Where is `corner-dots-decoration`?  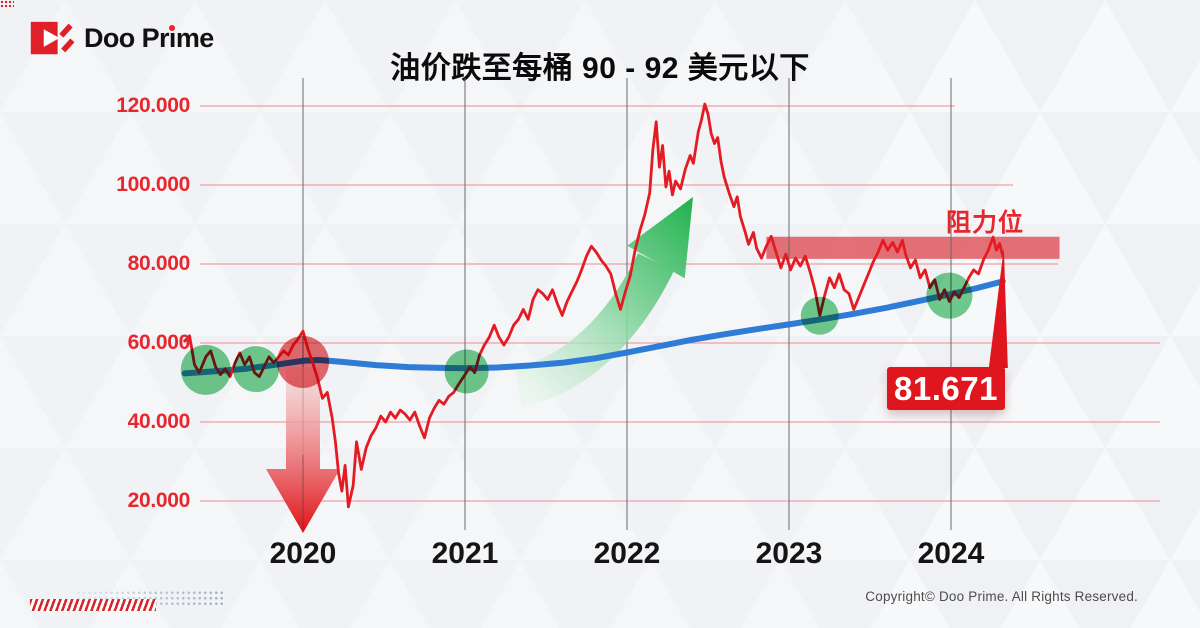 corner-dots-decoration is located at coordinates (7, 4).